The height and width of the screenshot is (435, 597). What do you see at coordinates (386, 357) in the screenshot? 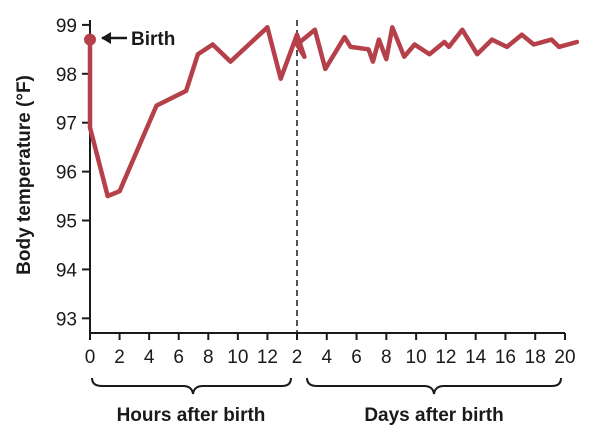
I see `x-tick-label-days: 8` at bounding box center [386, 357].